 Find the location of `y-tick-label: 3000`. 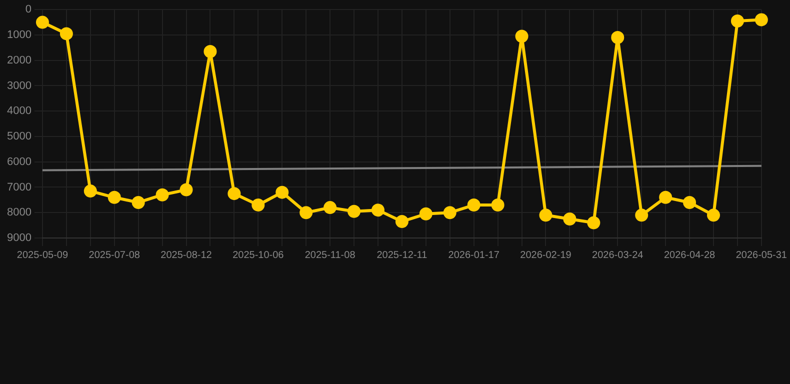

y-tick-label: 3000 is located at coordinates (19, 86).